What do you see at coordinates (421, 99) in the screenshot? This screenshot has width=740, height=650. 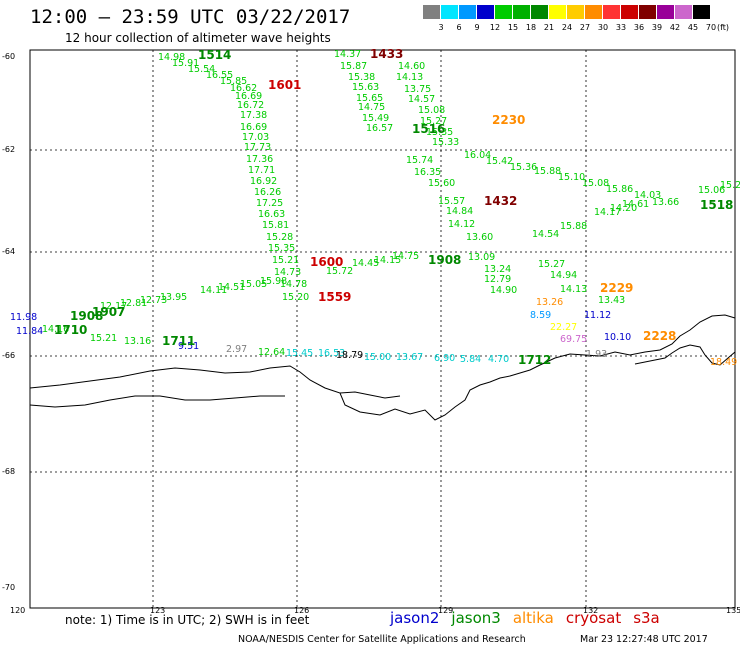 I see `wave-height-value: 14.57` at bounding box center [421, 99].